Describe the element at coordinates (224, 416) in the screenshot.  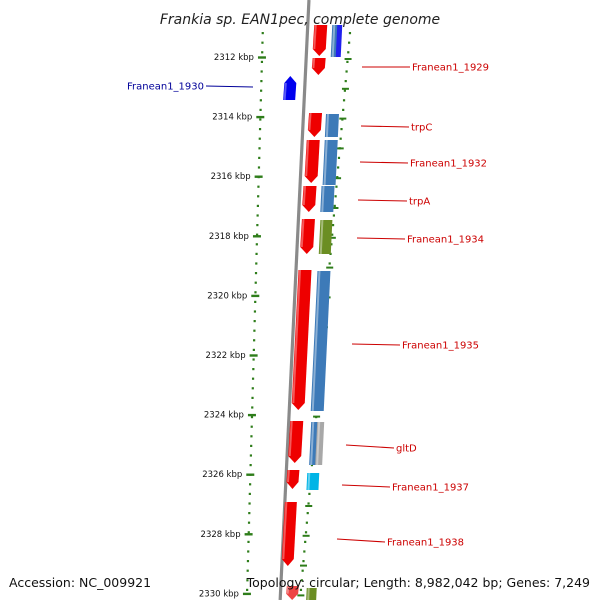
I see `scale-label: 2324 kbp` at that location.